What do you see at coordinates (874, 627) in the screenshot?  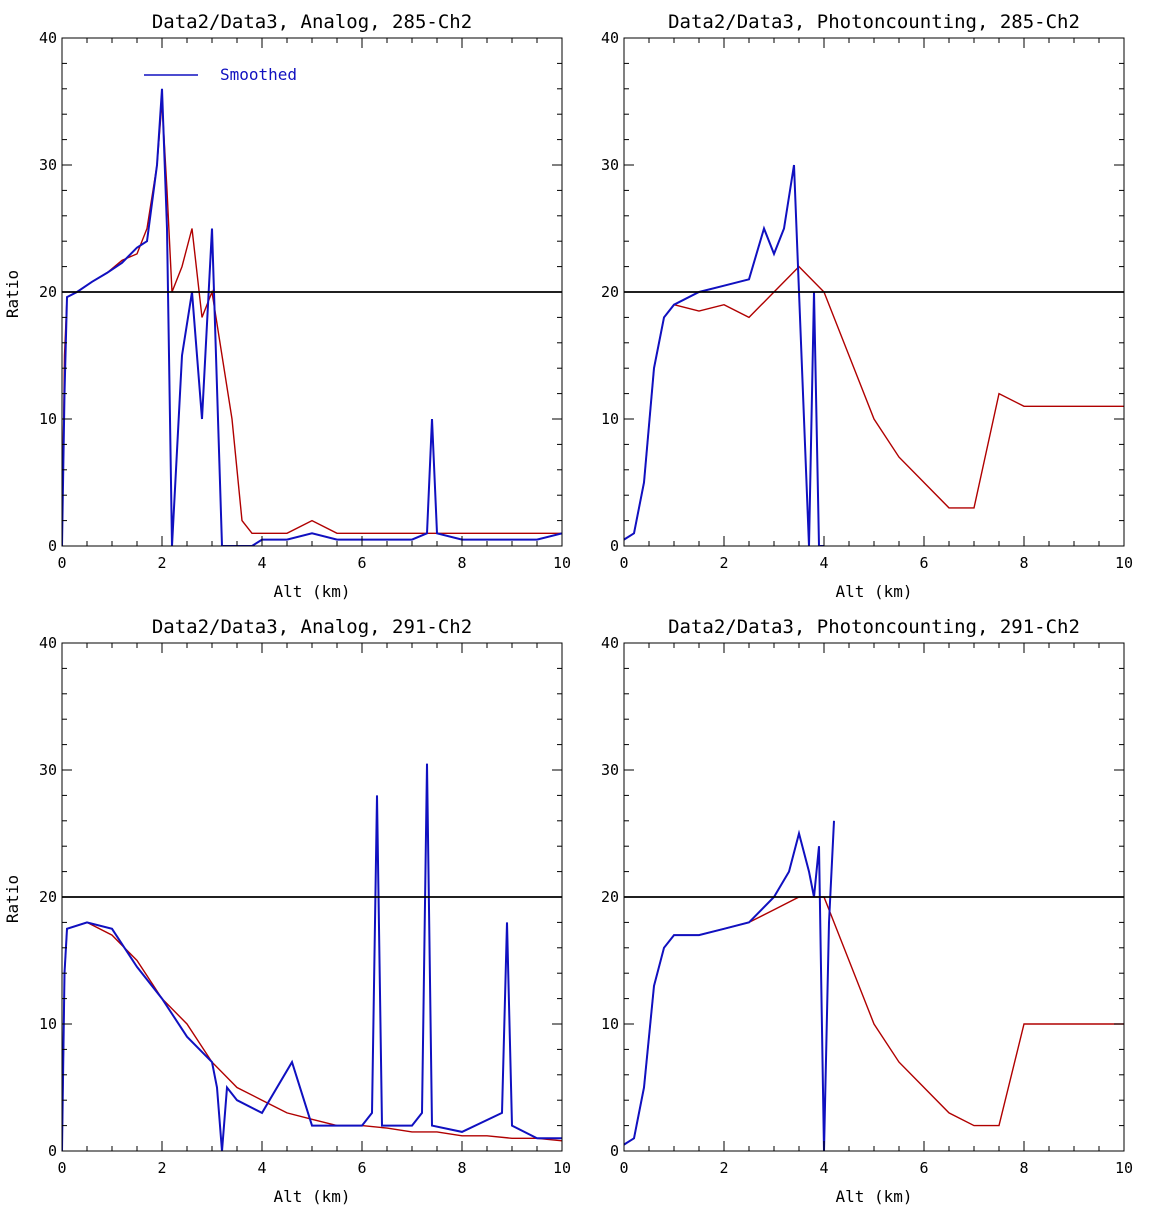 I see `panel-title: Data2/Data3, Photoncounting, 291-Ch2` at bounding box center [874, 627].